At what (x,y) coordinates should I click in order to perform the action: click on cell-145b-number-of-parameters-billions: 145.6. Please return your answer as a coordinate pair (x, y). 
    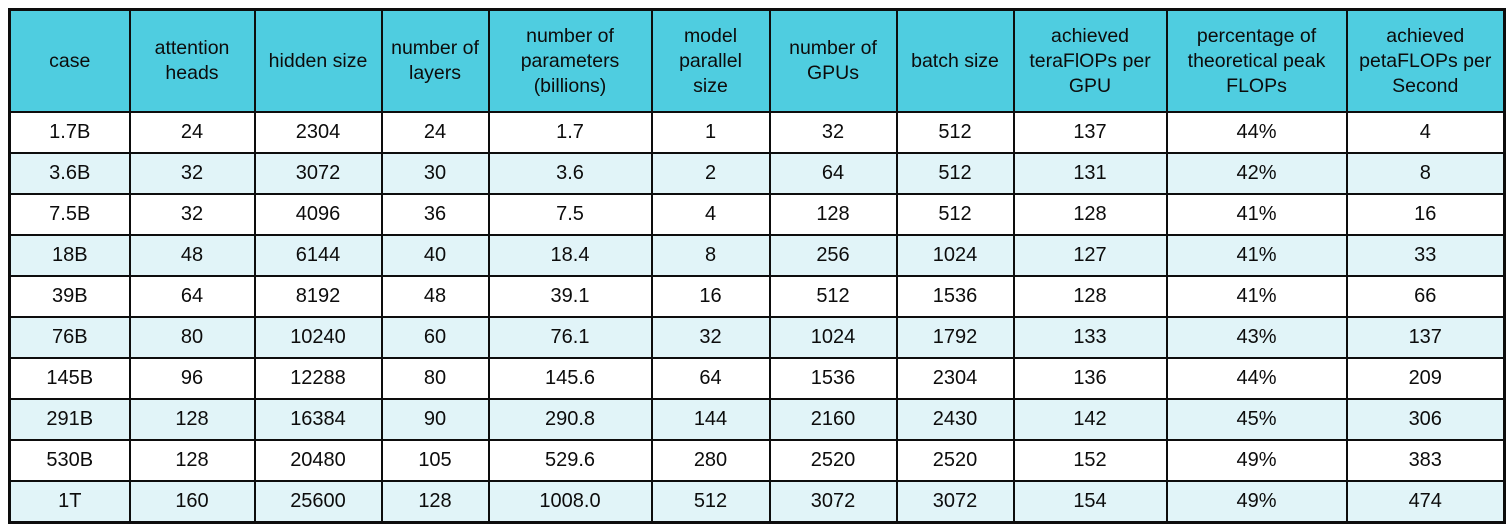
    Looking at the image, I should click on (570, 378).